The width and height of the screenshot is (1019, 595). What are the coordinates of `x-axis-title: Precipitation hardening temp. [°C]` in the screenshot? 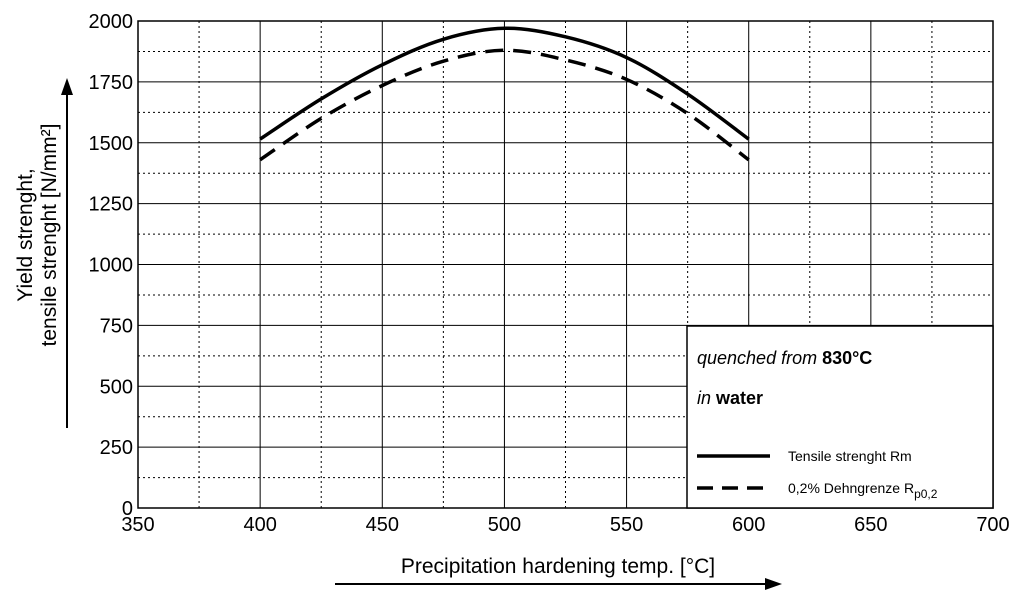 It's located at (558, 566).